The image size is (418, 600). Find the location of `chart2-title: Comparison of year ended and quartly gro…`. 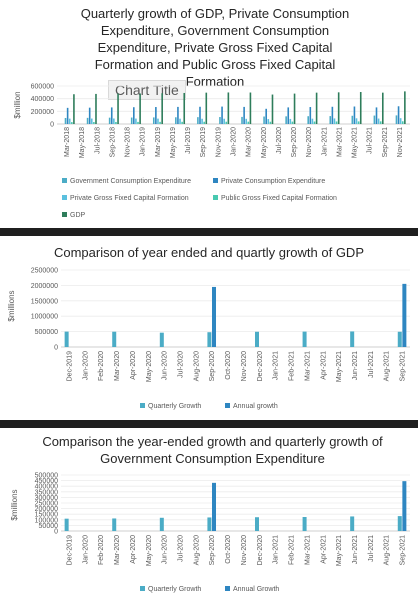

chart2-title: Comparison of year ended and quartly gro… is located at coordinates (208, 252).